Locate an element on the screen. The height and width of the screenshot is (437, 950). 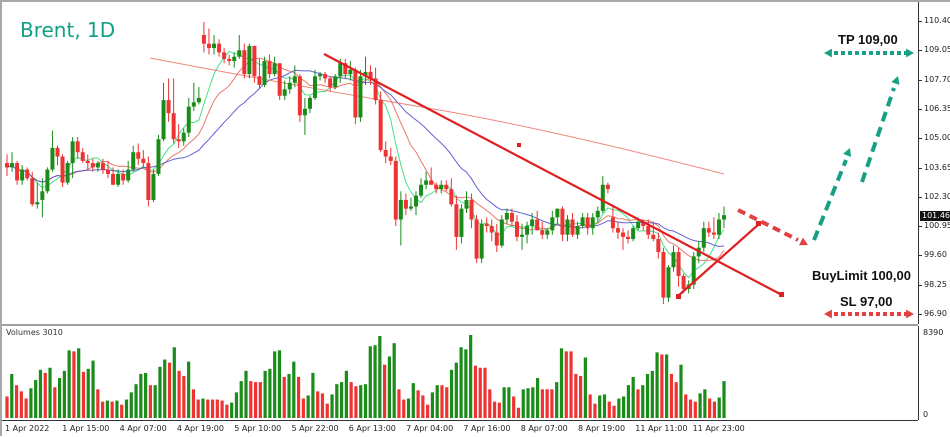
volume-max-tick: 8390 is located at coordinates (933, 332).